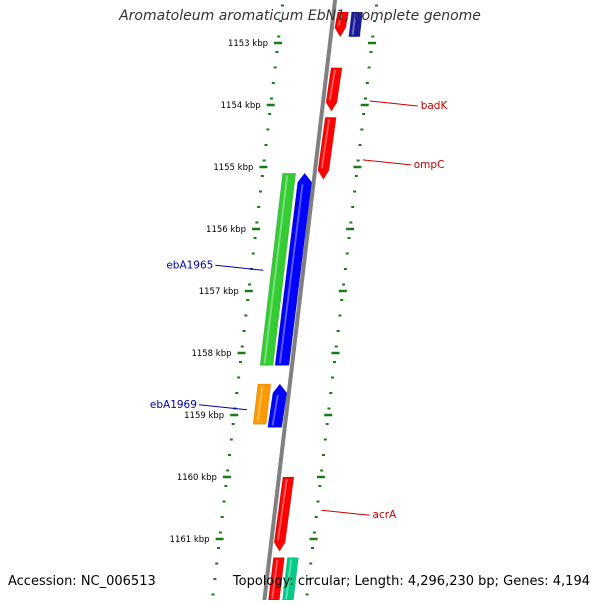  Describe the element at coordinates (204, 416) in the screenshot. I see `tick-label: 1159 kbp` at that location.